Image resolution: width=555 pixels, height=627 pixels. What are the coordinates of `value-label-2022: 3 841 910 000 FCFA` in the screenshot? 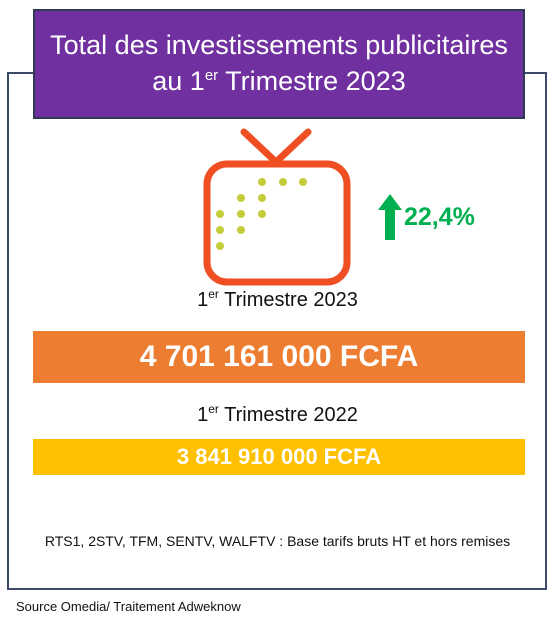 It's located at (279, 456).